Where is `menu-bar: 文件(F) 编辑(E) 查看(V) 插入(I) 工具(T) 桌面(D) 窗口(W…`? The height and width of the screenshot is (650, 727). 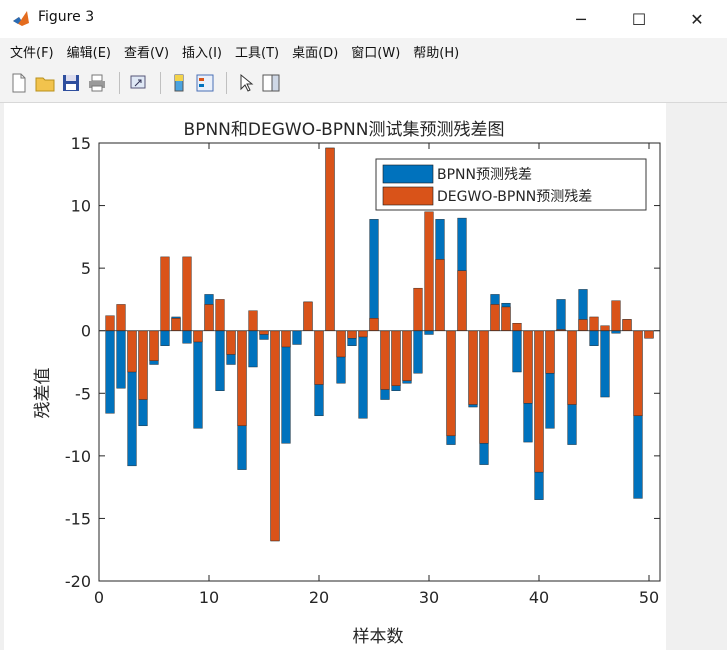 menu-bar: 文件(F) 编辑(E) 查看(V) 插入(I) 工具(T) 桌面(D) 窗口(W… is located at coordinates (363, 51).